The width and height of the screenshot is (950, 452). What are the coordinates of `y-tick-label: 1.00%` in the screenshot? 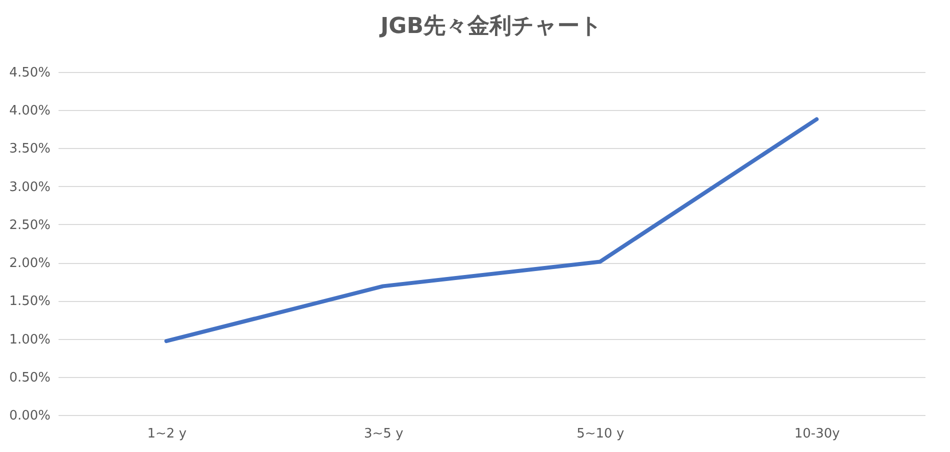 It's located at (29, 340).